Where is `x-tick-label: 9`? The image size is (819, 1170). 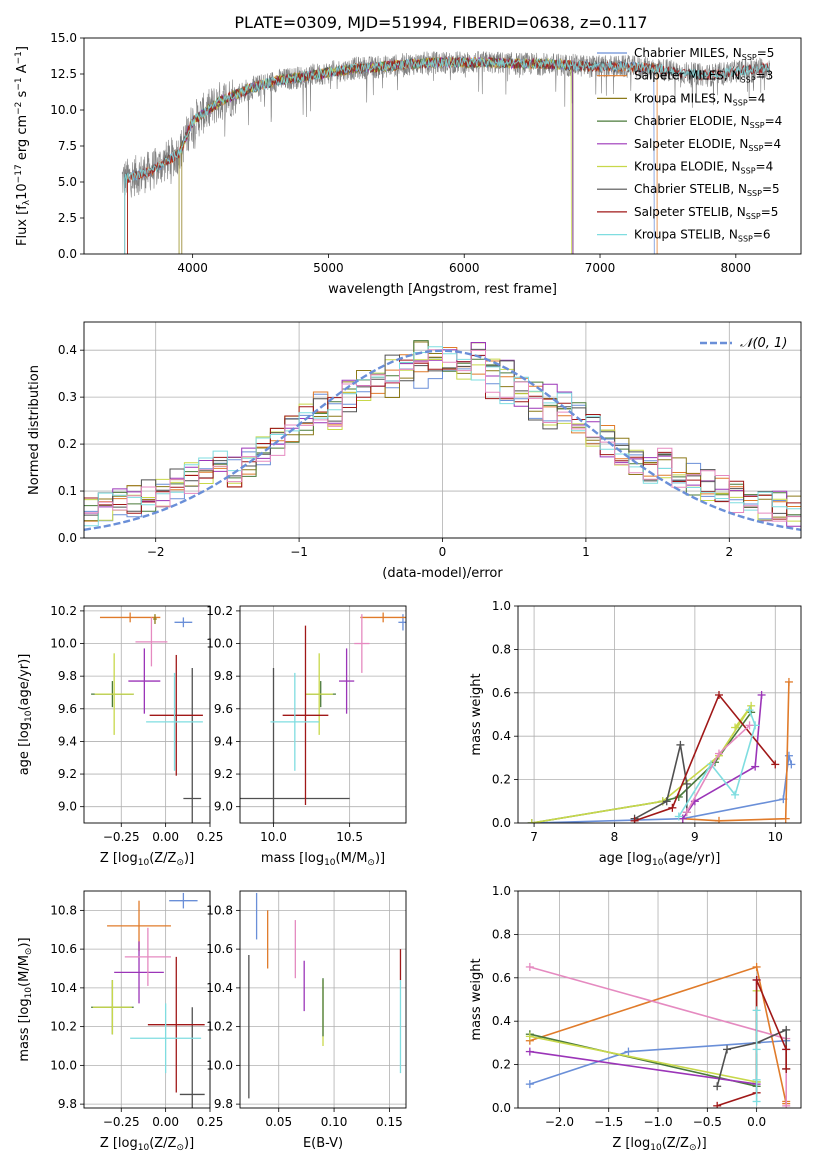
x-tick-label: 9 is located at coordinates (695, 837).